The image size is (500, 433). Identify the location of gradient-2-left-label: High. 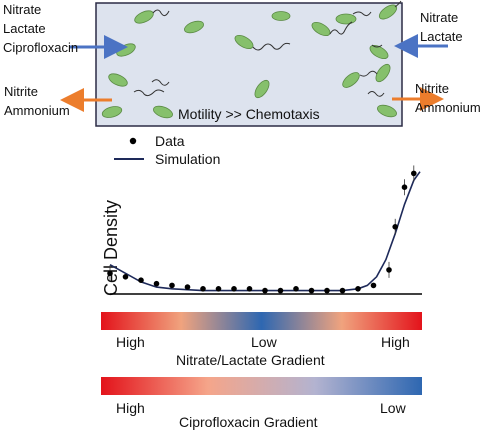
(130, 408).